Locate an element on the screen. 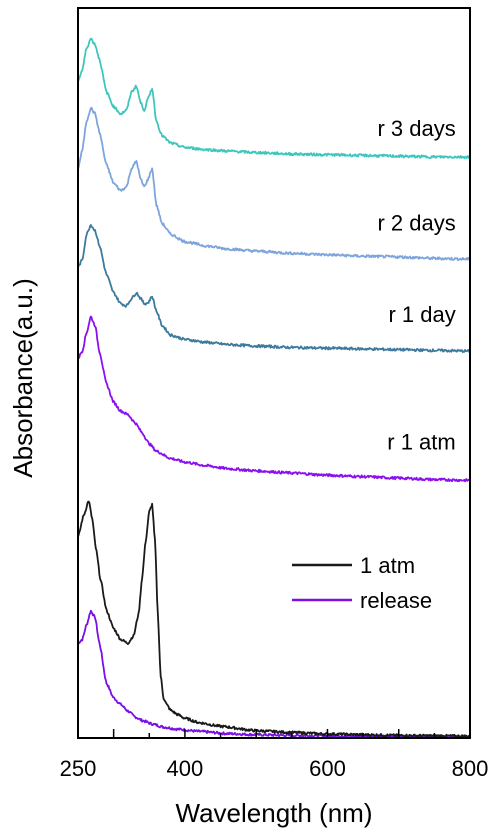 Image resolution: width=500 pixels, height=837 pixels. x-tick-label: 600 is located at coordinates (327, 768).